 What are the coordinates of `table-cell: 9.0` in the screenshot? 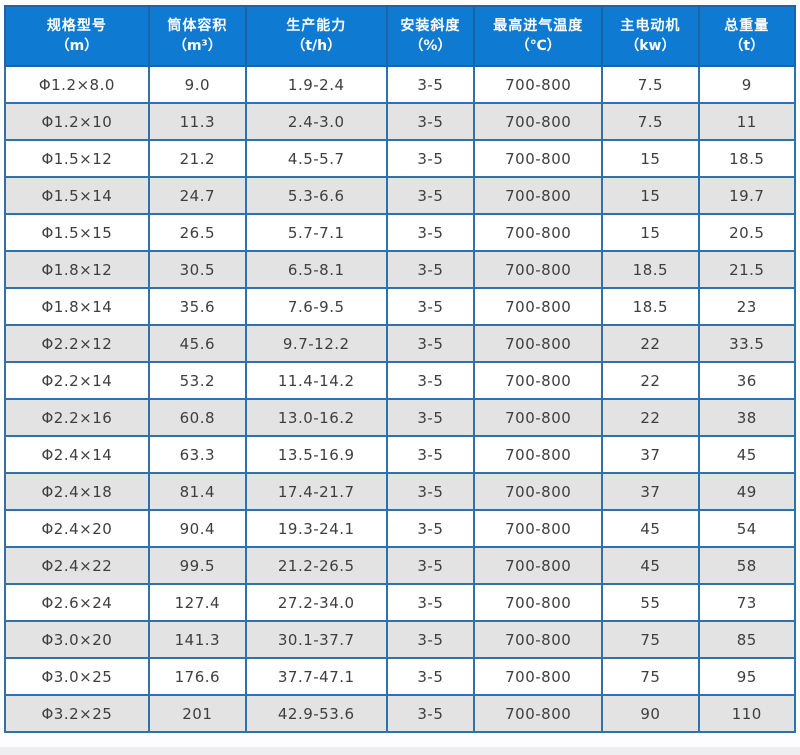 It's located at (197, 84).